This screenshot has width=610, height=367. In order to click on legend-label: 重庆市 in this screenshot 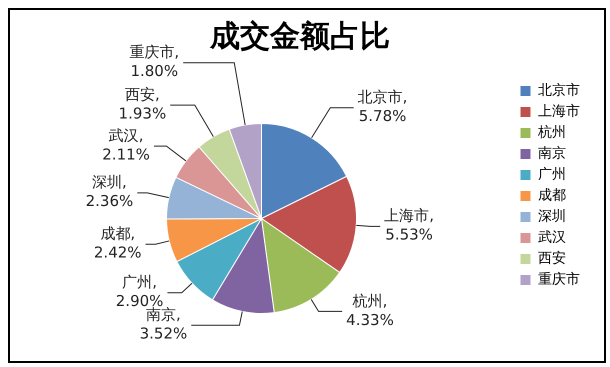, I will do `click(559, 280)`.